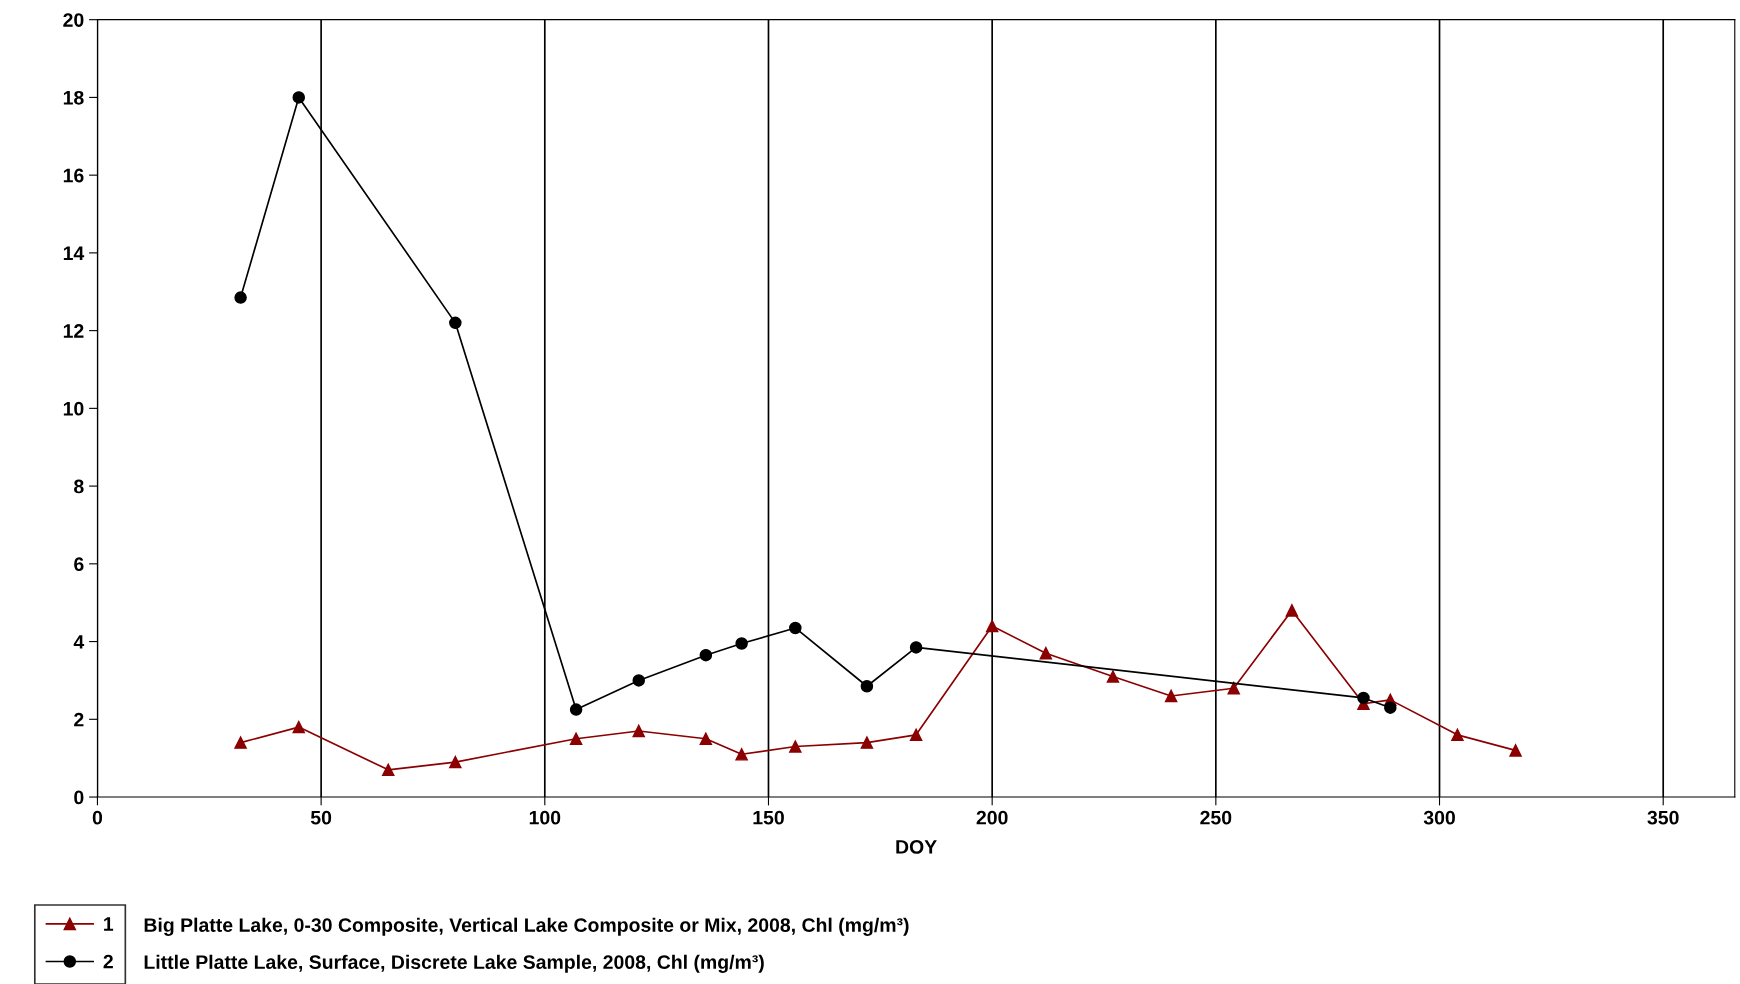 The image size is (1740, 984). I want to click on y-tick-label: 10, so click(73, 408).